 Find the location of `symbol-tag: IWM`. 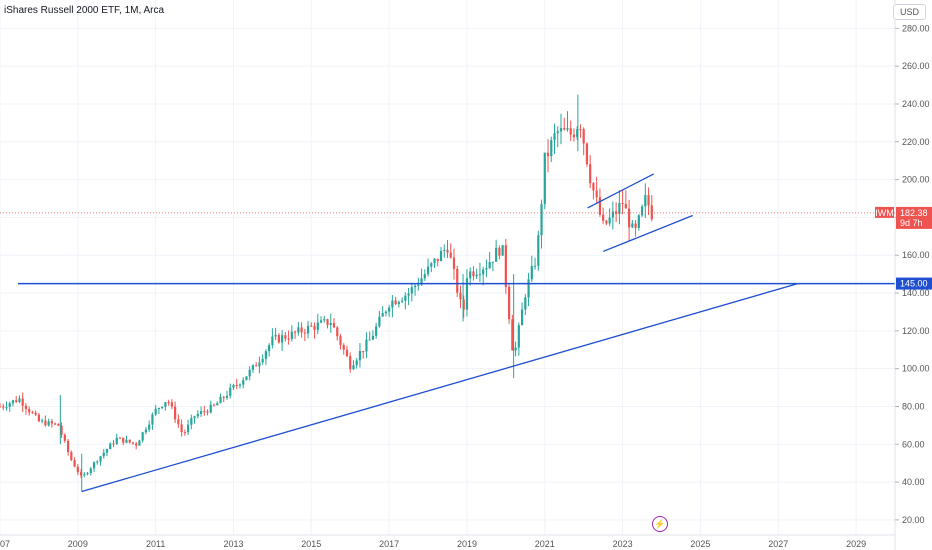

symbol-tag: IWM is located at coordinates (884, 213).